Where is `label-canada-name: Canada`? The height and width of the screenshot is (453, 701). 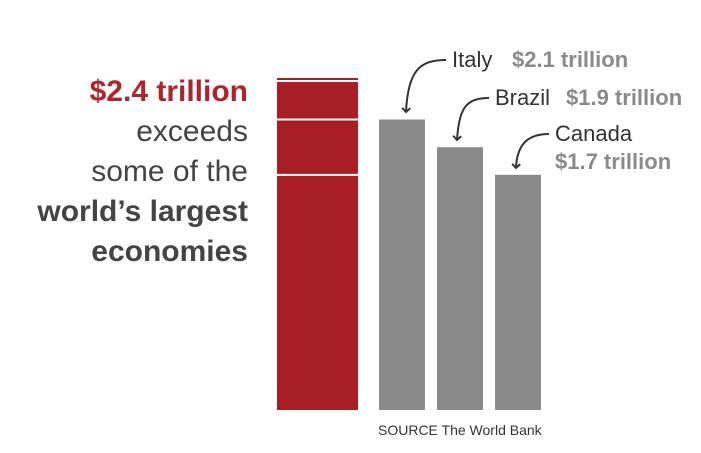 label-canada-name: Canada is located at coordinates (594, 133).